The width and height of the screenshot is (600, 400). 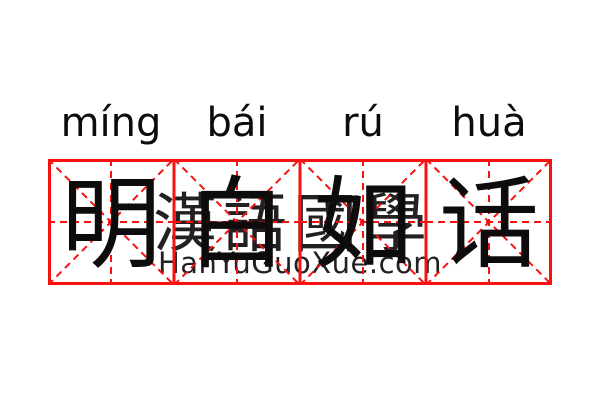 What do you see at coordinates (111, 123) in the screenshot?
I see `pinyin-syllable-1: míng` at bounding box center [111, 123].